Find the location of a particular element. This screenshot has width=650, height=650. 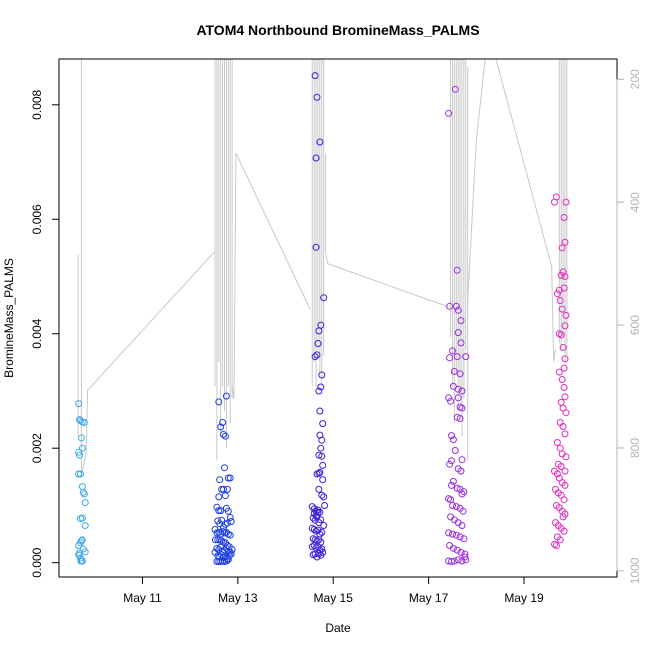

y-axis: 0.000 0.002 0.004 0.006 0.008 is located at coordinates (44, 333).